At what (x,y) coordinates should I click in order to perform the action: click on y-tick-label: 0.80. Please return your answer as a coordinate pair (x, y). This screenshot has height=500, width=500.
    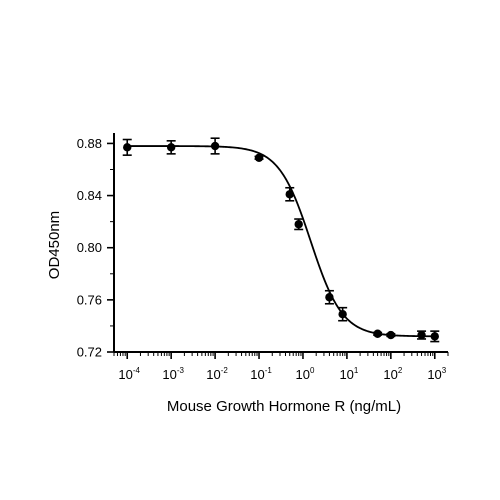
    Looking at the image, I should click on (89, 247).